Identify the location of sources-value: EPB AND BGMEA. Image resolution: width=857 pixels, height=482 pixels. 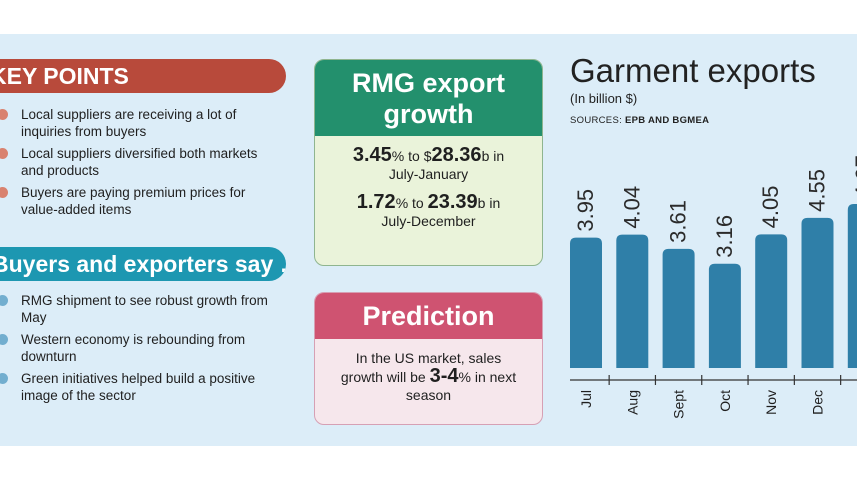
(667, 120).